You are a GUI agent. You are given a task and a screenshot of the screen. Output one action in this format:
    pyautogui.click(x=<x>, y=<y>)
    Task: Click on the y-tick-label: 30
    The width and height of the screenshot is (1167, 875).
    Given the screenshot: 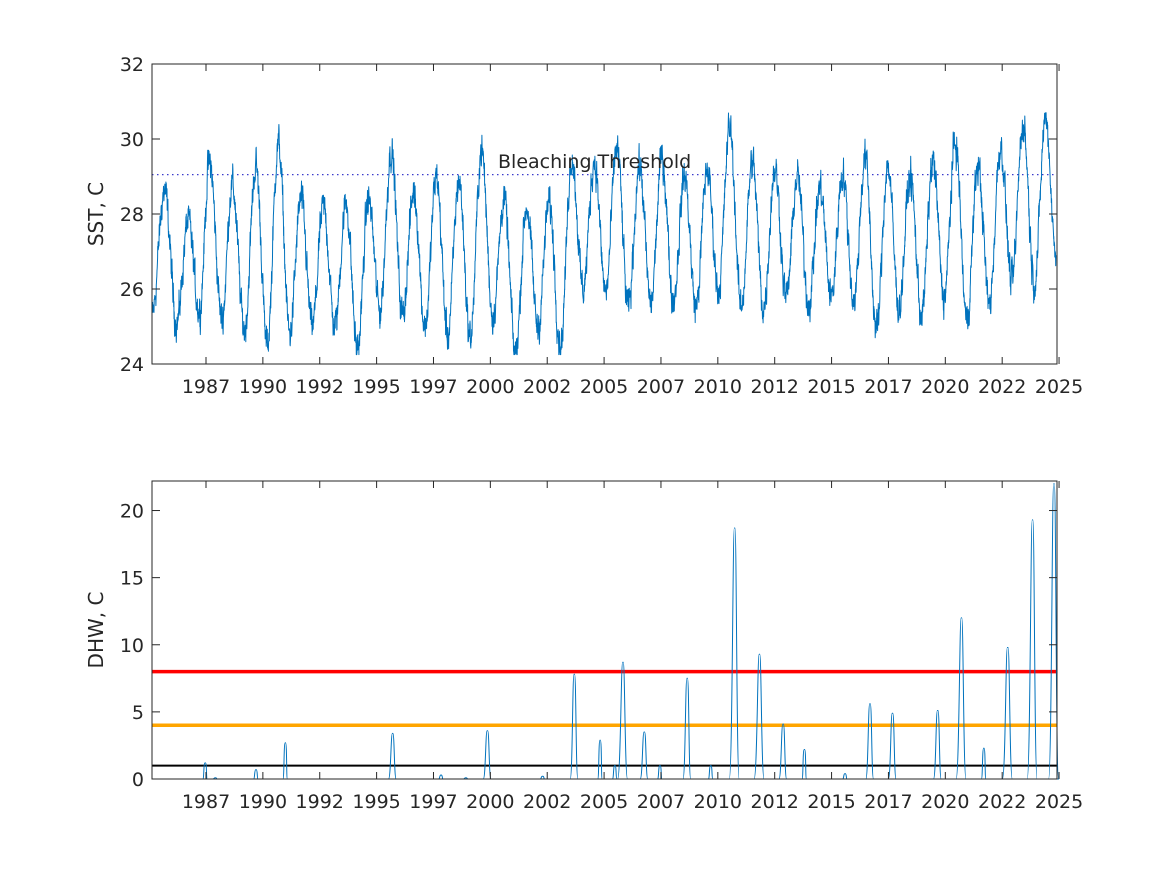 What is the action you would take?
    pyautogui.click(x=132, y=140)
    